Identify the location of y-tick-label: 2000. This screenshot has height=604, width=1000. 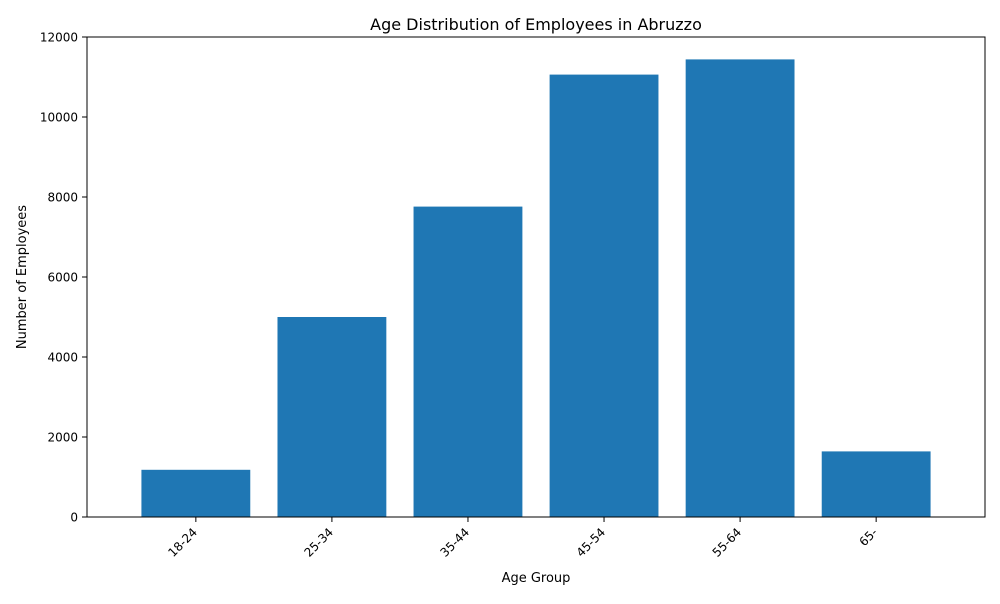
(62, 438).